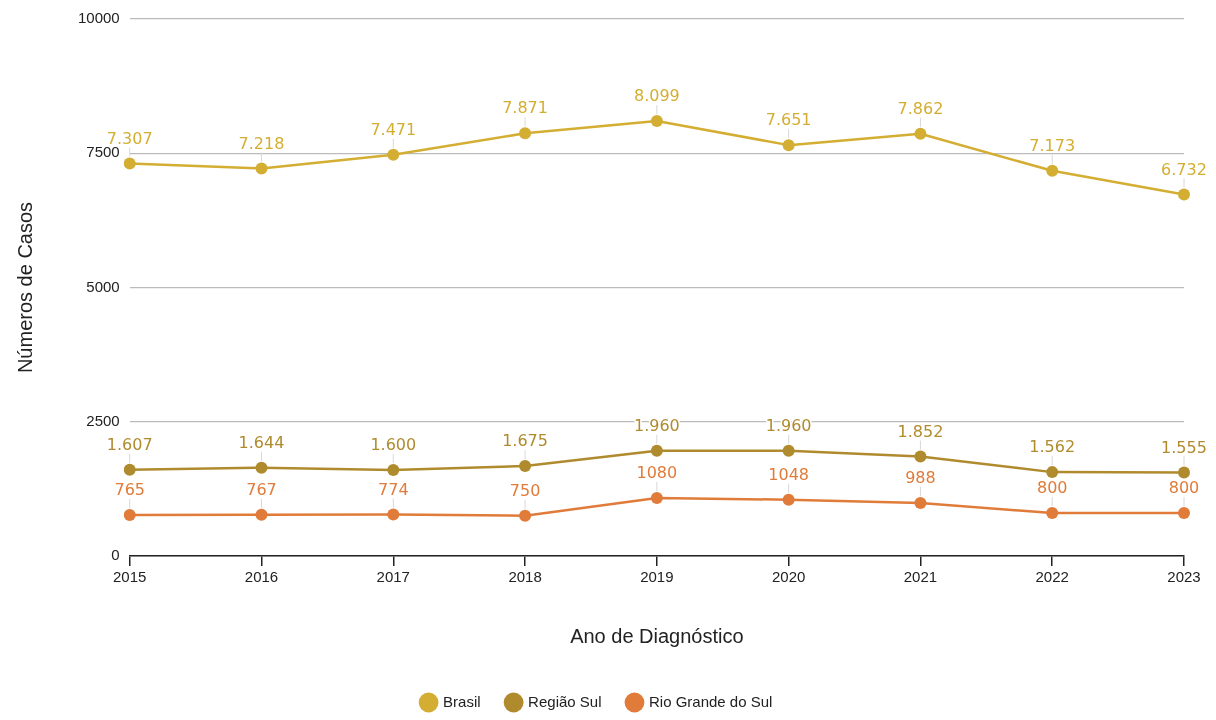 The image size is (1216, 720). Describe the element at coordinates (1052, 447) in the screenshot. I see `data-label: 1.562` at that location.